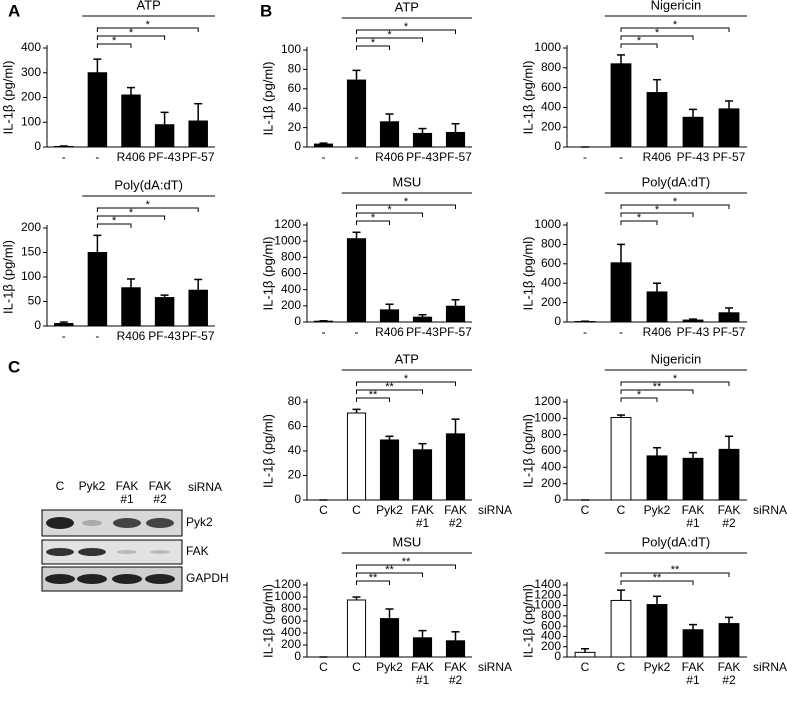 The height and width of the screenshot is (720, 787). I want to click on lane-label: C, so click(60, 486).